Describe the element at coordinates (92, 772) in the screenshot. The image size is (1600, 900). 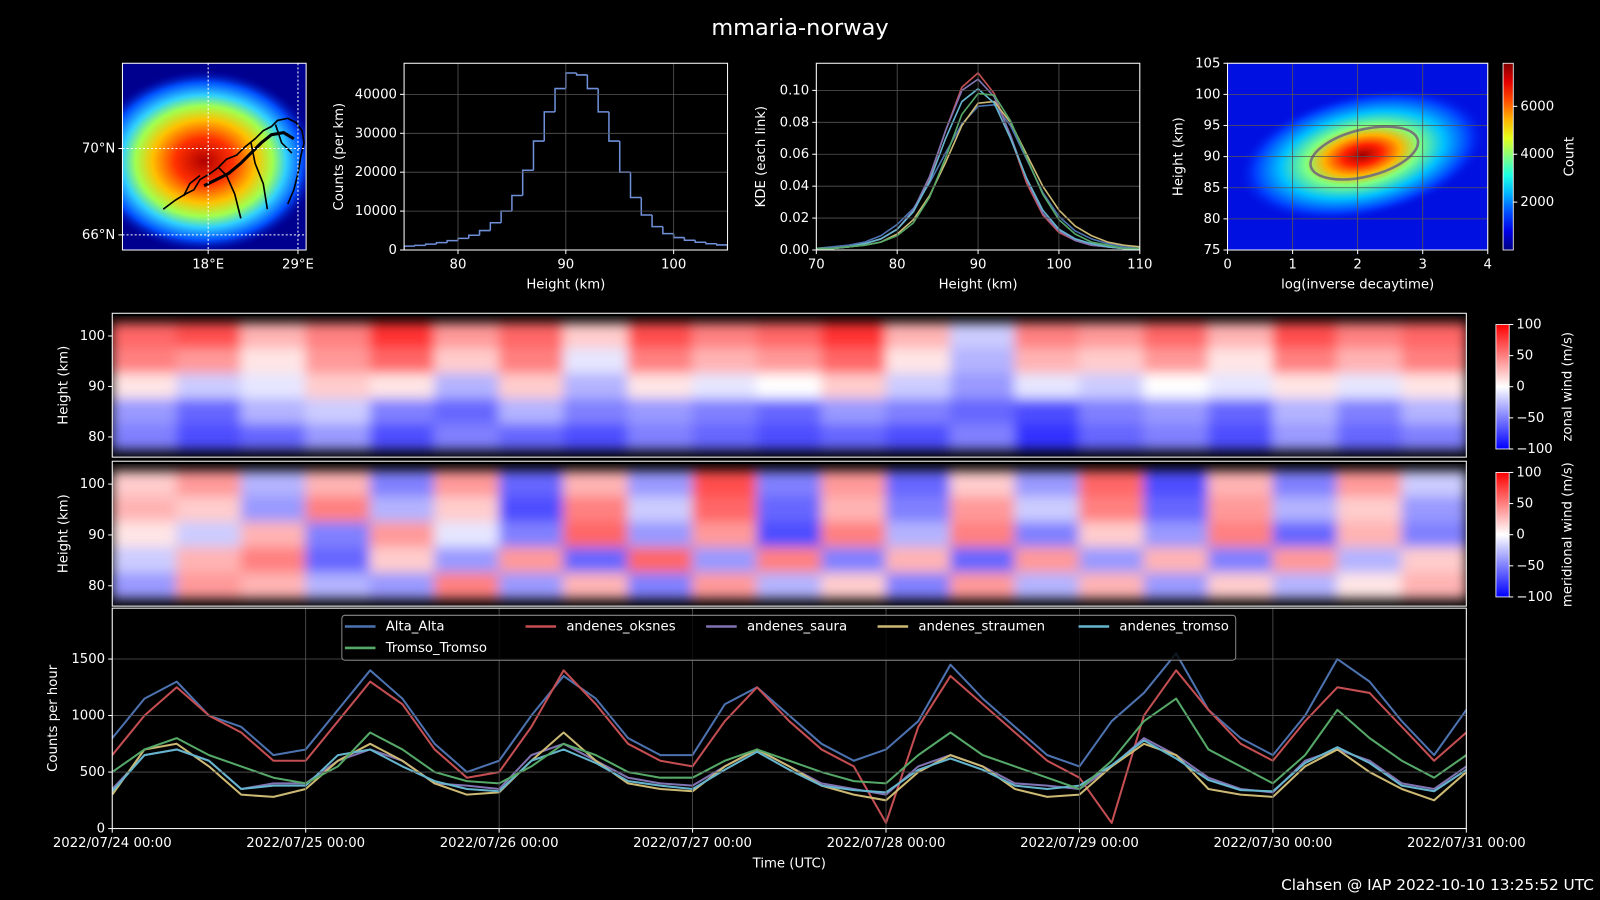
I see `y-tick-label: 500` at that location.